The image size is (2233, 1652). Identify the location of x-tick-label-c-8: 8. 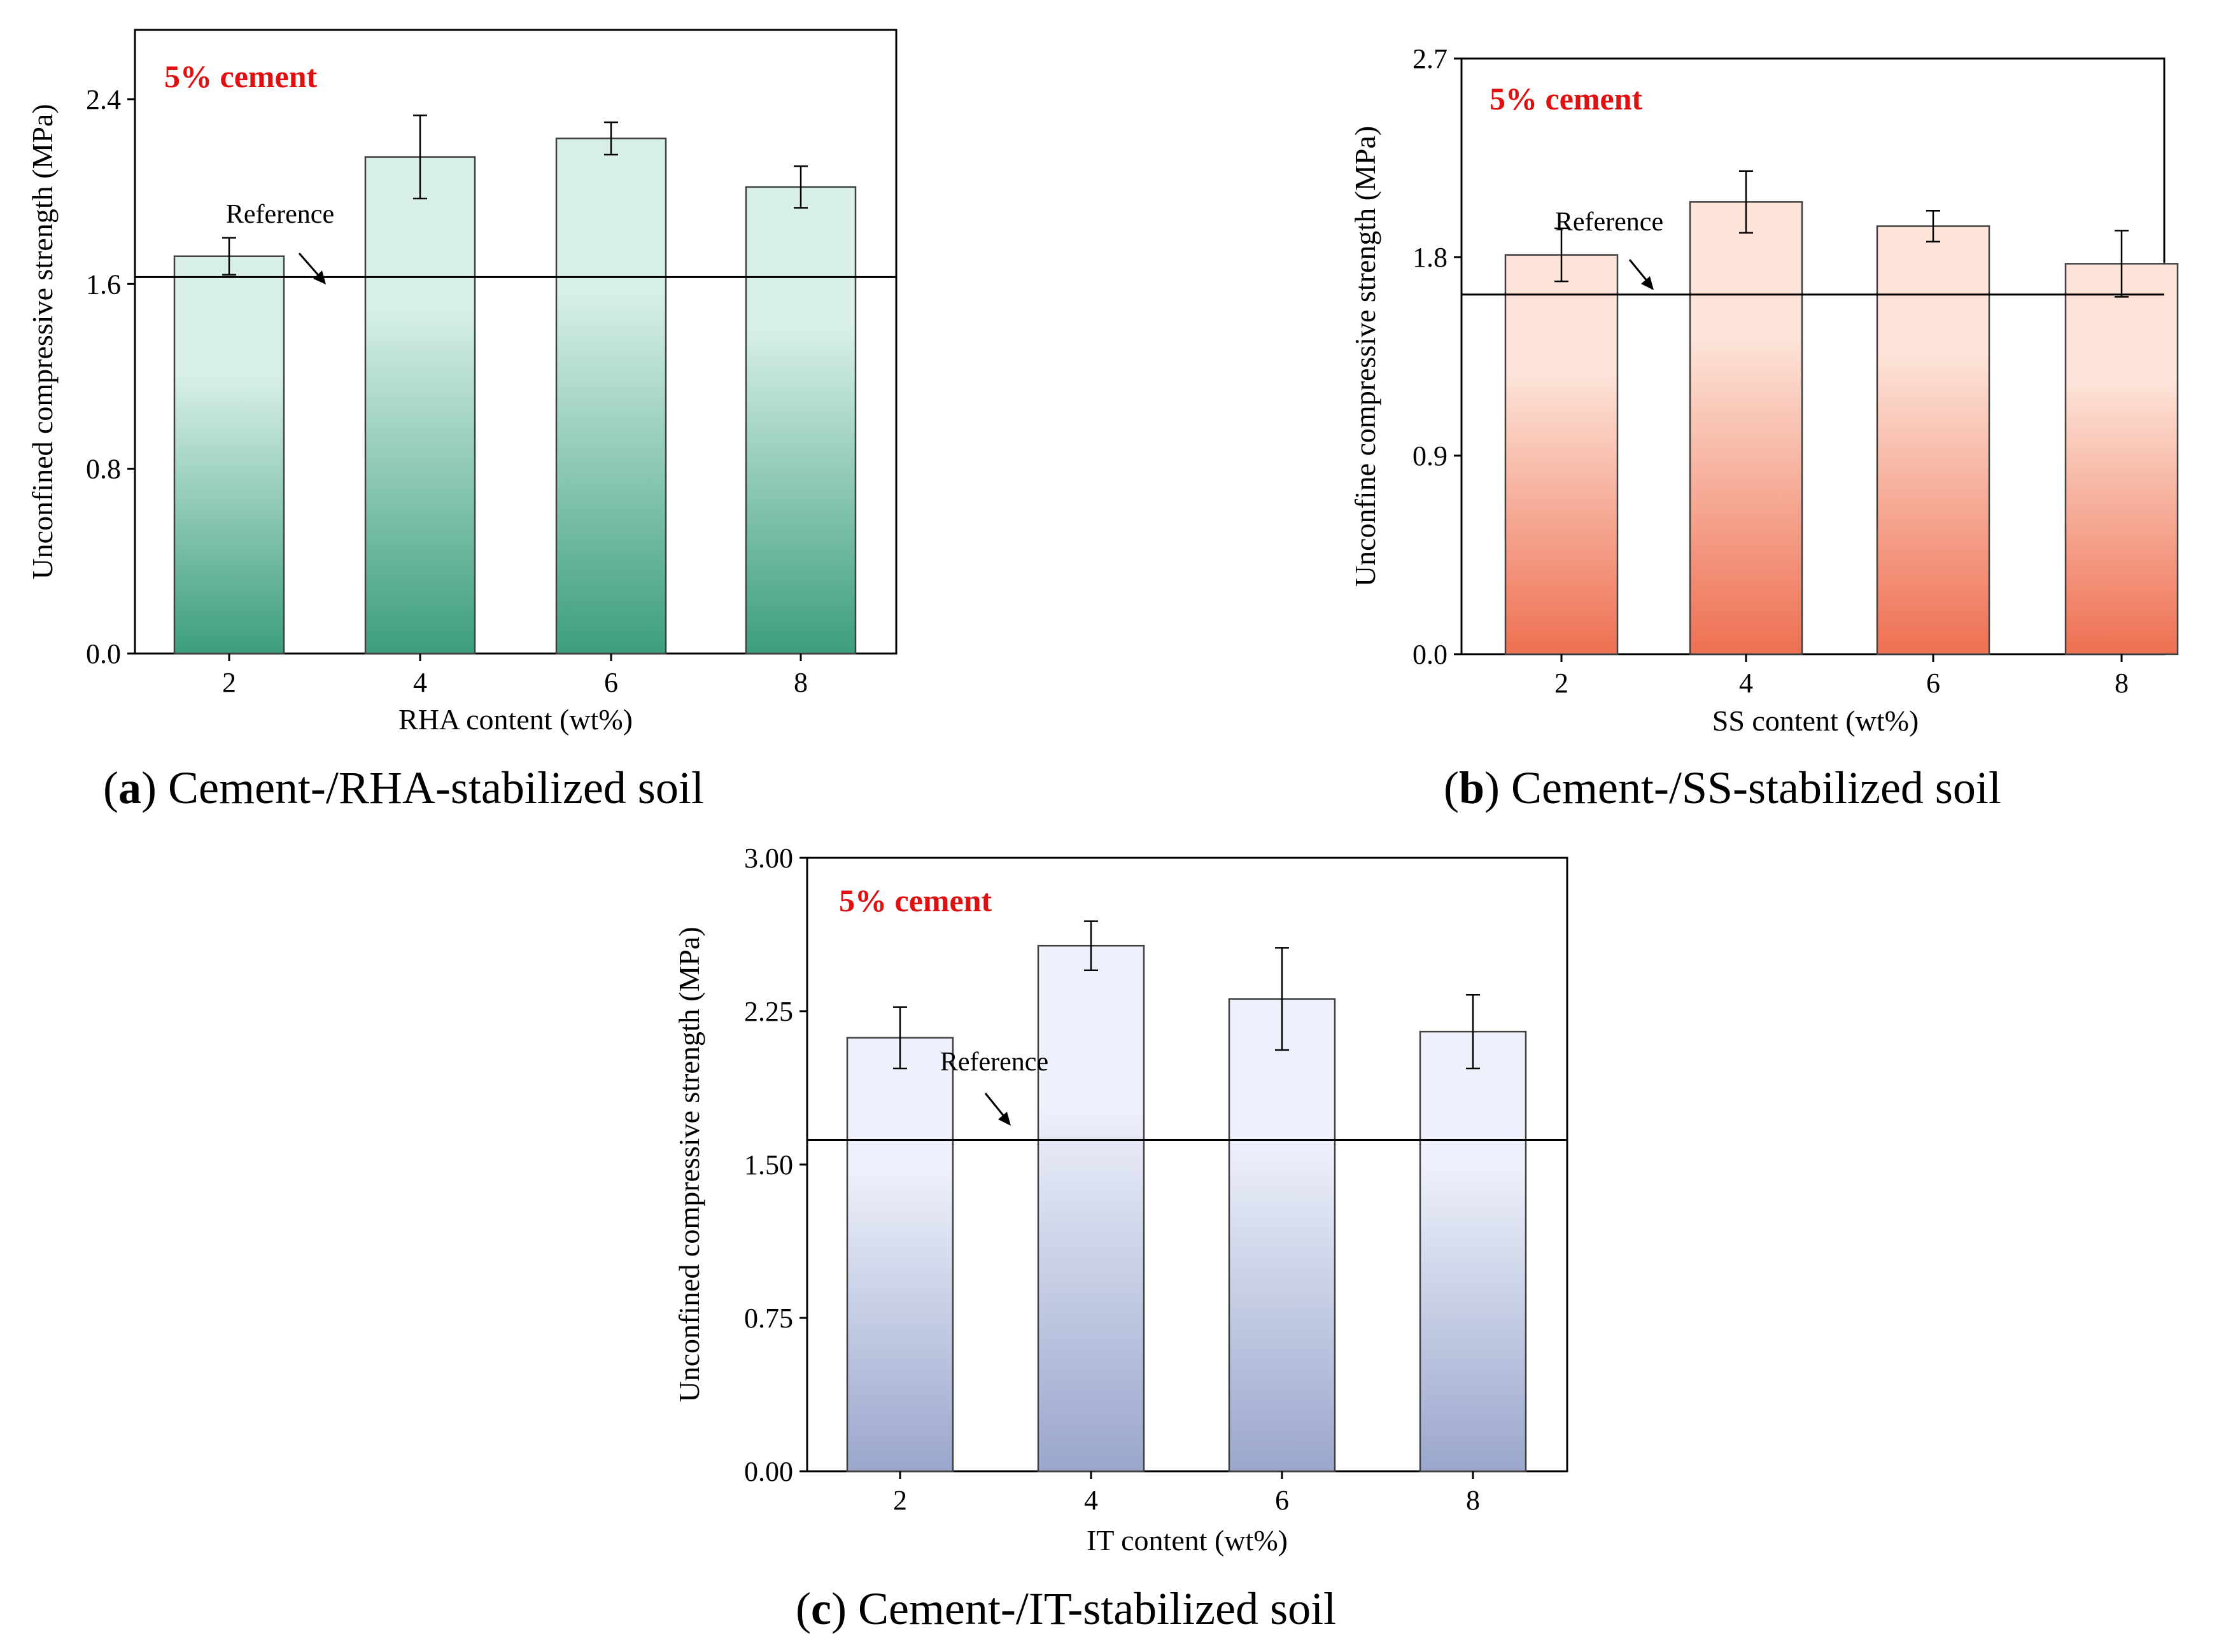
(1473, 1500).